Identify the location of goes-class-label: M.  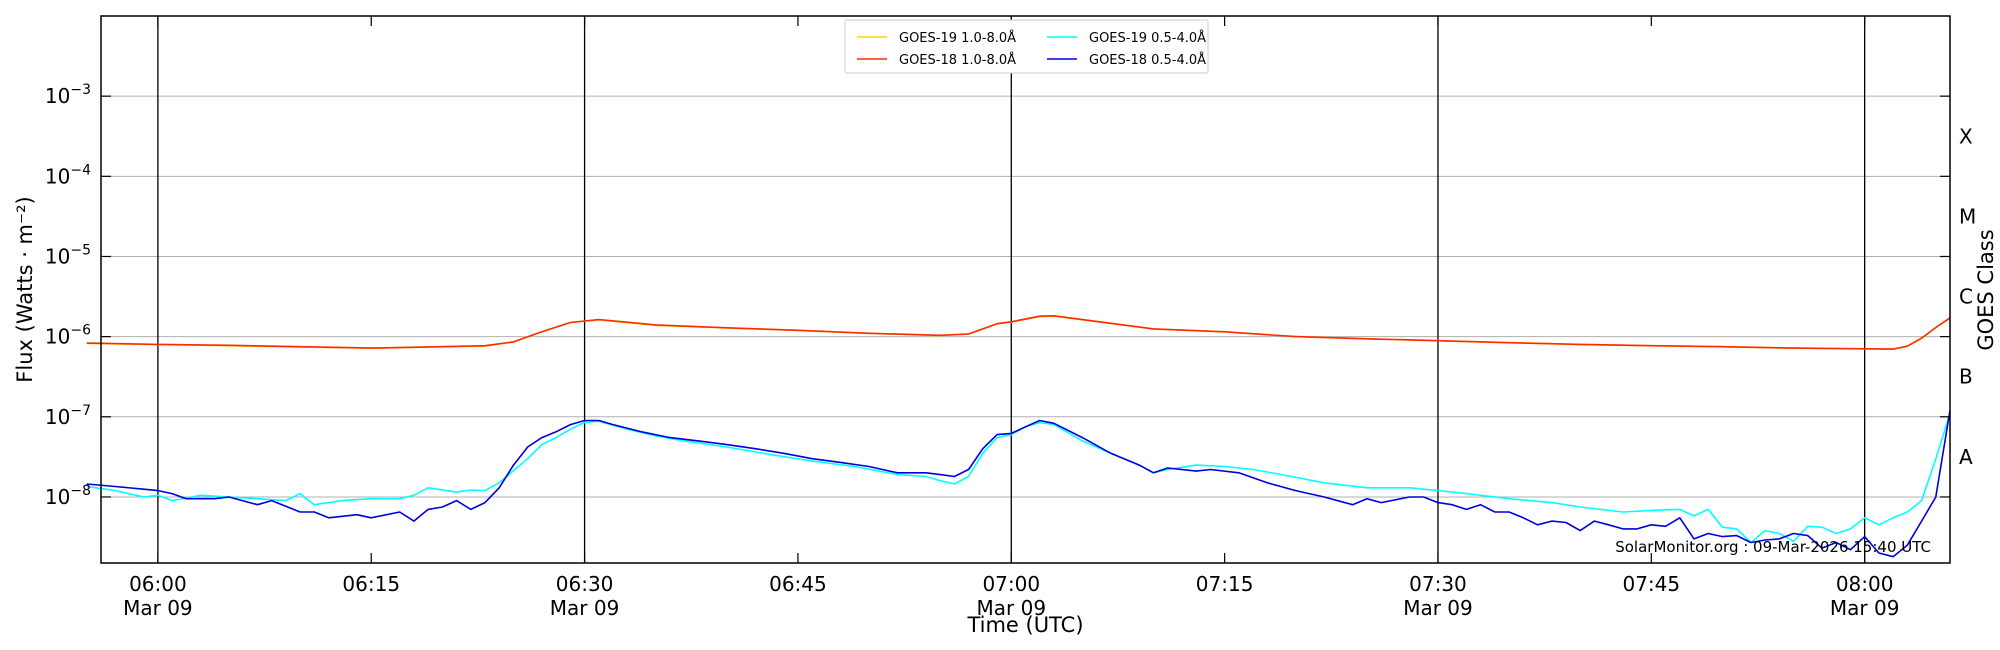
(1967, 216).